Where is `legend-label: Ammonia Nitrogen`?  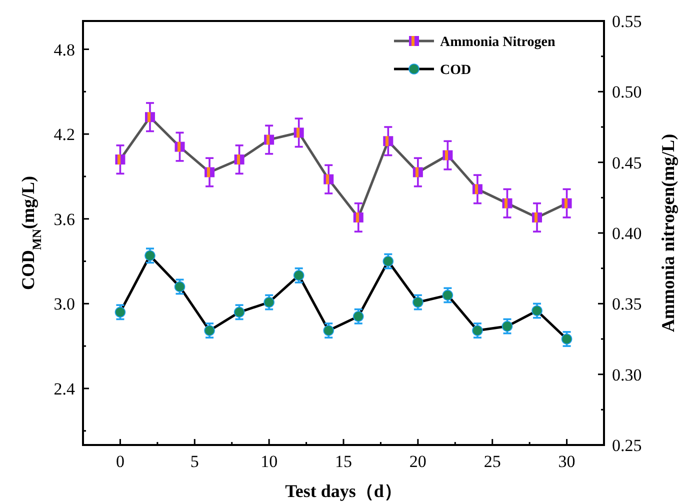
legend-label: Ammonia Nitrogen is located at coordinates (498, 42).